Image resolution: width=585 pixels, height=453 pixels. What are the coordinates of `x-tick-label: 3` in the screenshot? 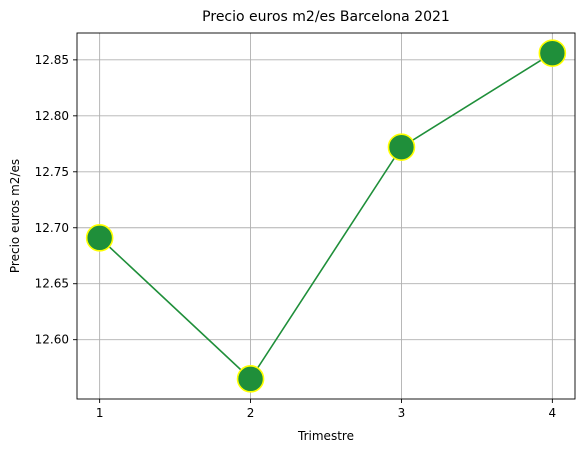 It's located at (402, 413).